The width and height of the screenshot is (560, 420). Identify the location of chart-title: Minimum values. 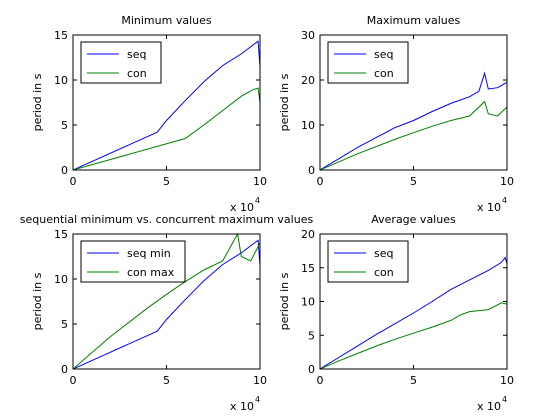
(166, 20).